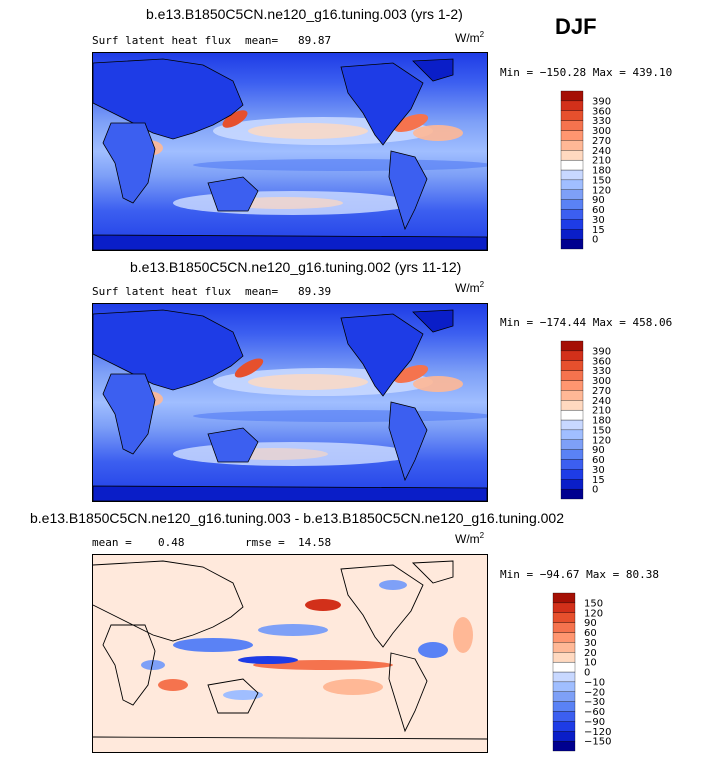 This screenshot has width=719, height=762. What do you see at coordinates (601, 171) in the screenshot?
I see `colorbar-tick-label: 180` at bounding box center [601, 171].